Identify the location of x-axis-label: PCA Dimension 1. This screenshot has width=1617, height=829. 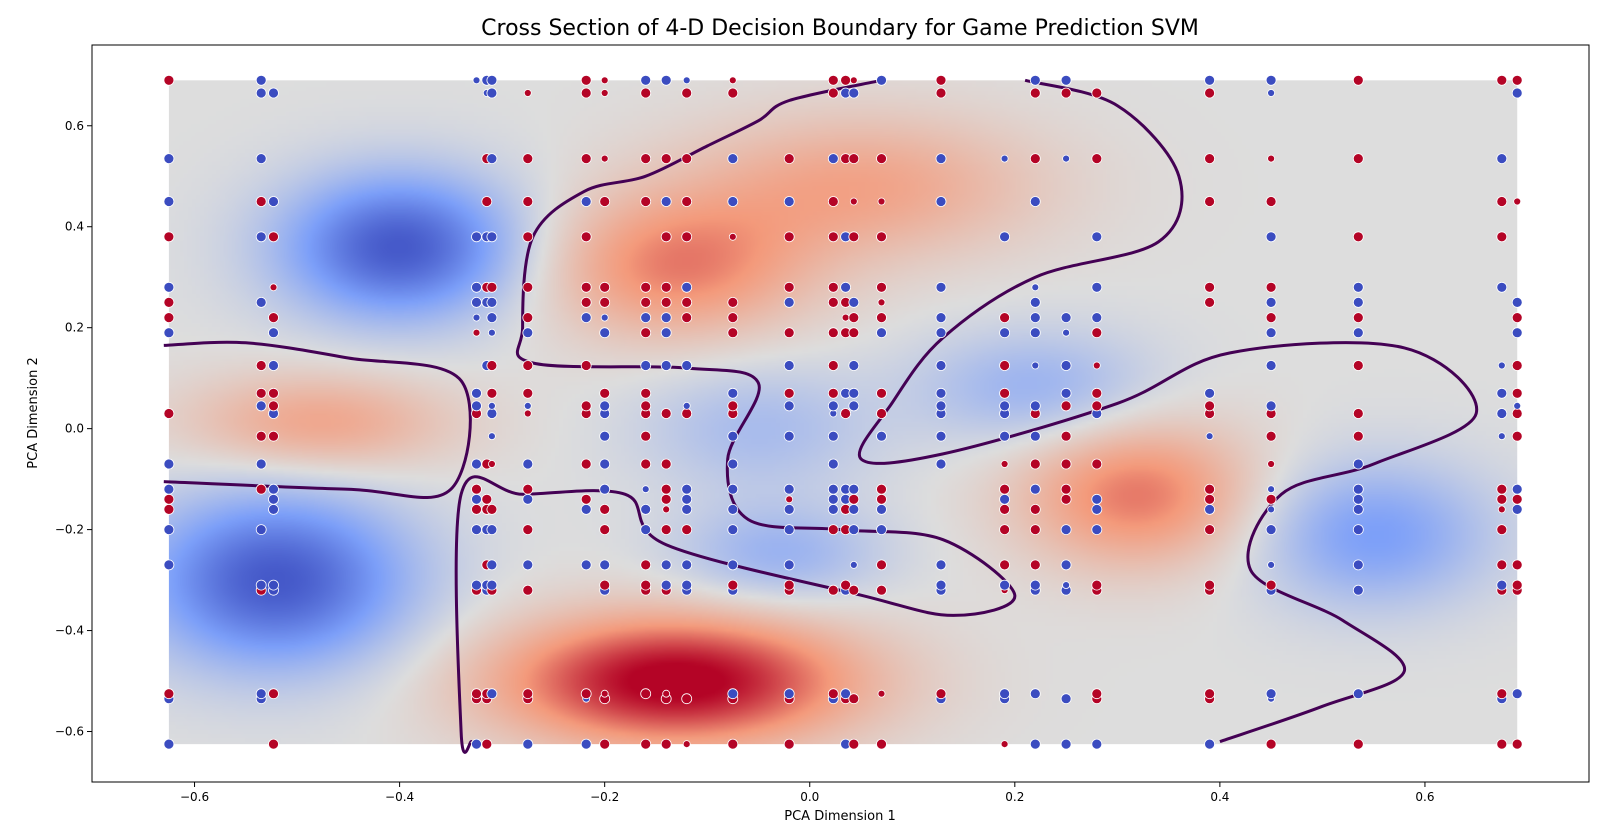
(839, 816).